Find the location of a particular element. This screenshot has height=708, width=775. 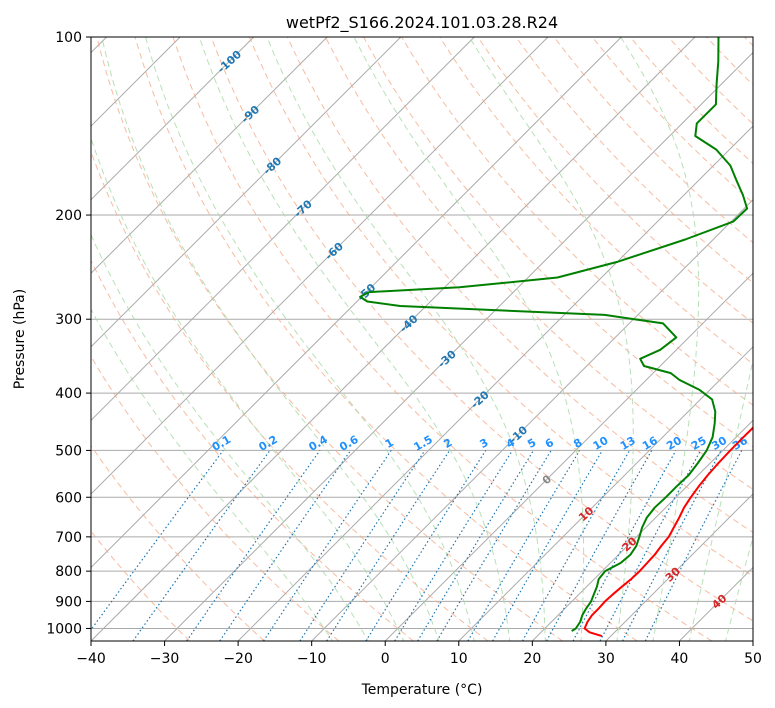

temperature-line is located at coordinates (668, 532).